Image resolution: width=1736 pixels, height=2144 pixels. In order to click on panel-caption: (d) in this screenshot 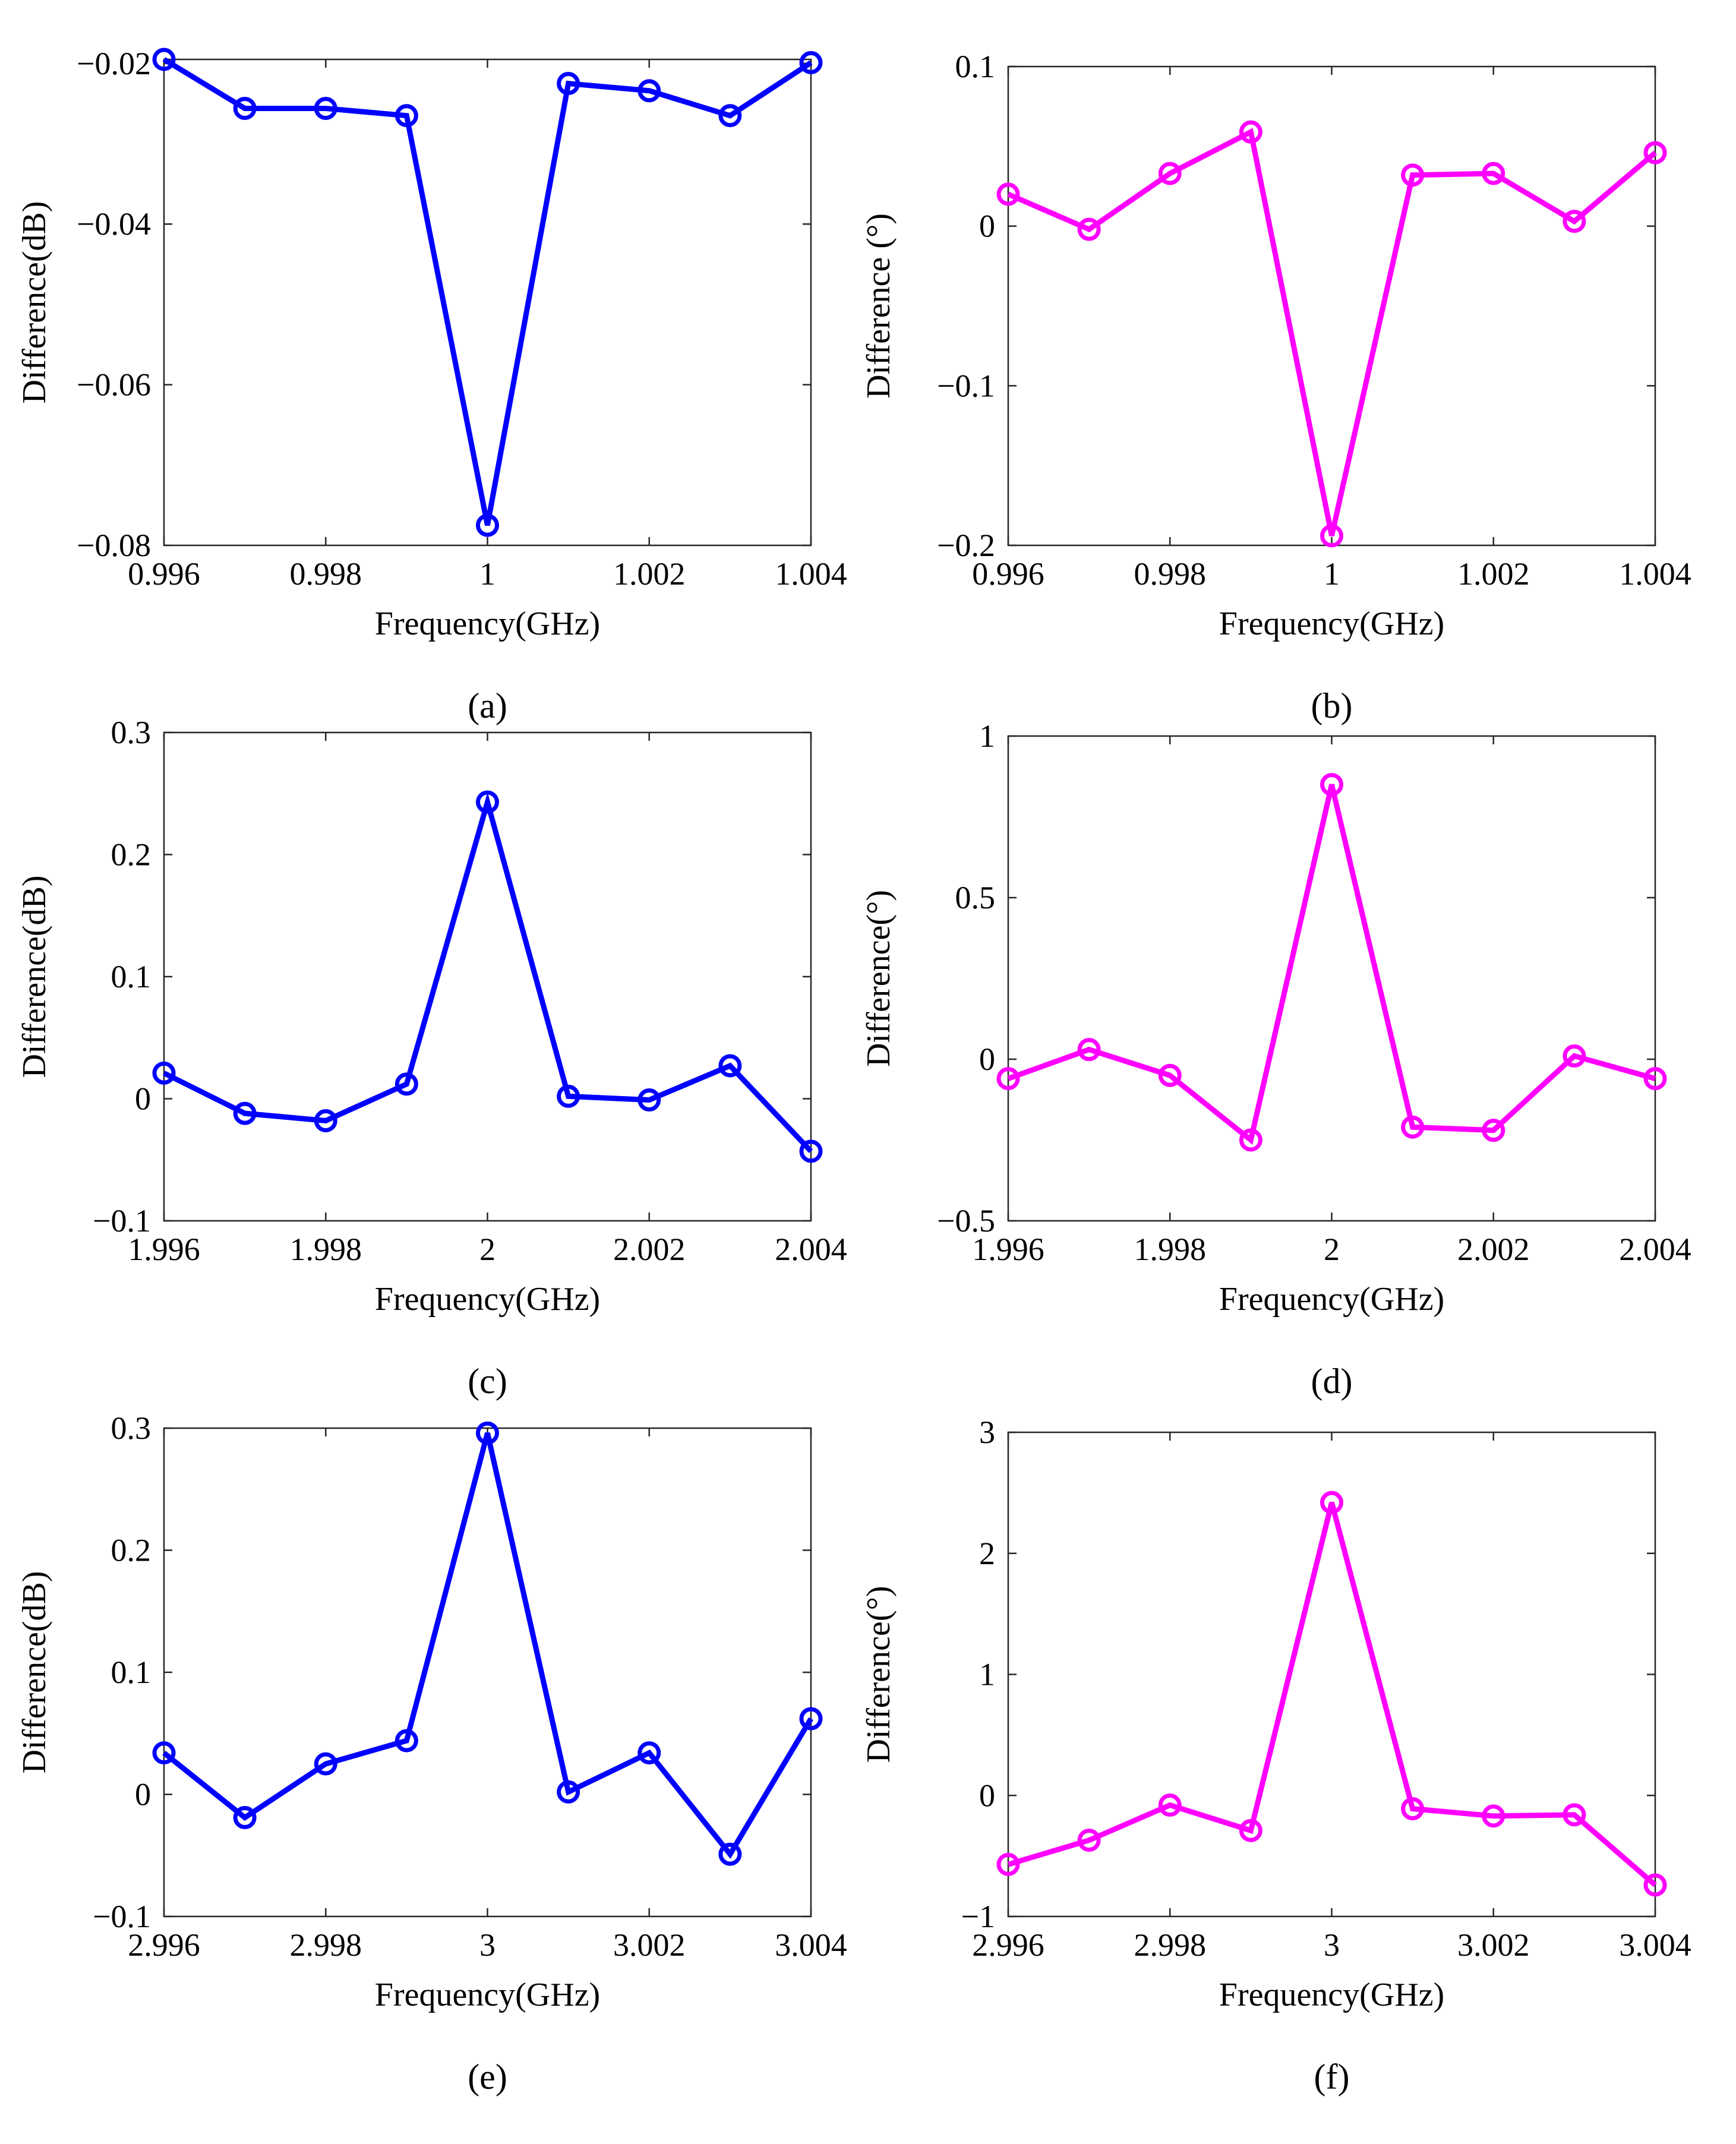, I will do `click(1332, 1381)`.